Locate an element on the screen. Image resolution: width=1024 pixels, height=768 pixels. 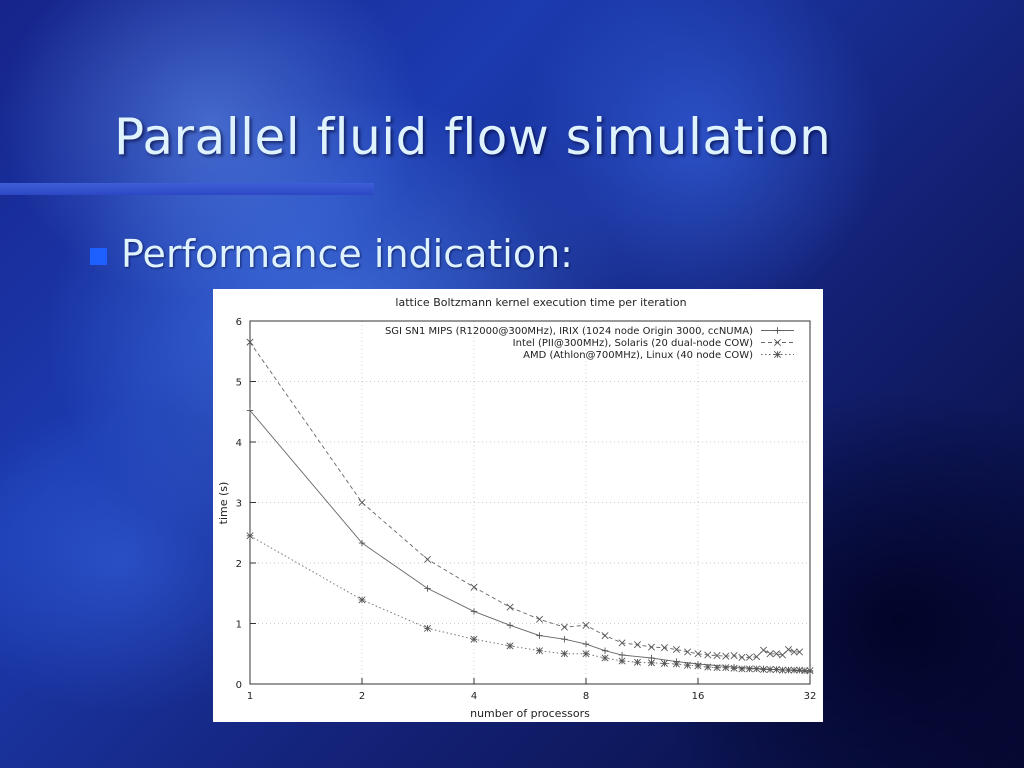
x-tick-label: 16 is located at coordinates (698, 696).